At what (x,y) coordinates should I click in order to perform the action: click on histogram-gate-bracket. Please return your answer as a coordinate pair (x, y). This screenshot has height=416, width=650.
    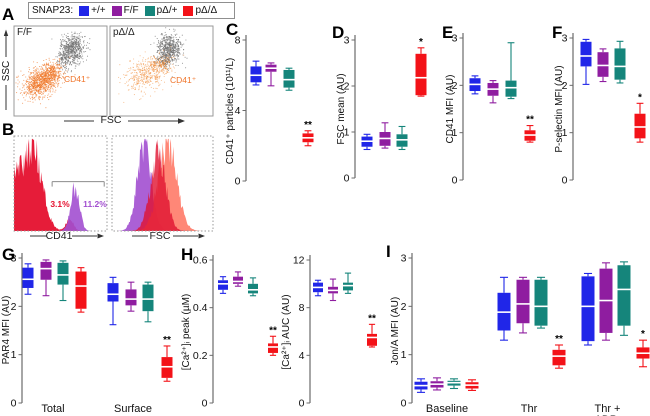
    Looking at the image, I should click on (78, 184).